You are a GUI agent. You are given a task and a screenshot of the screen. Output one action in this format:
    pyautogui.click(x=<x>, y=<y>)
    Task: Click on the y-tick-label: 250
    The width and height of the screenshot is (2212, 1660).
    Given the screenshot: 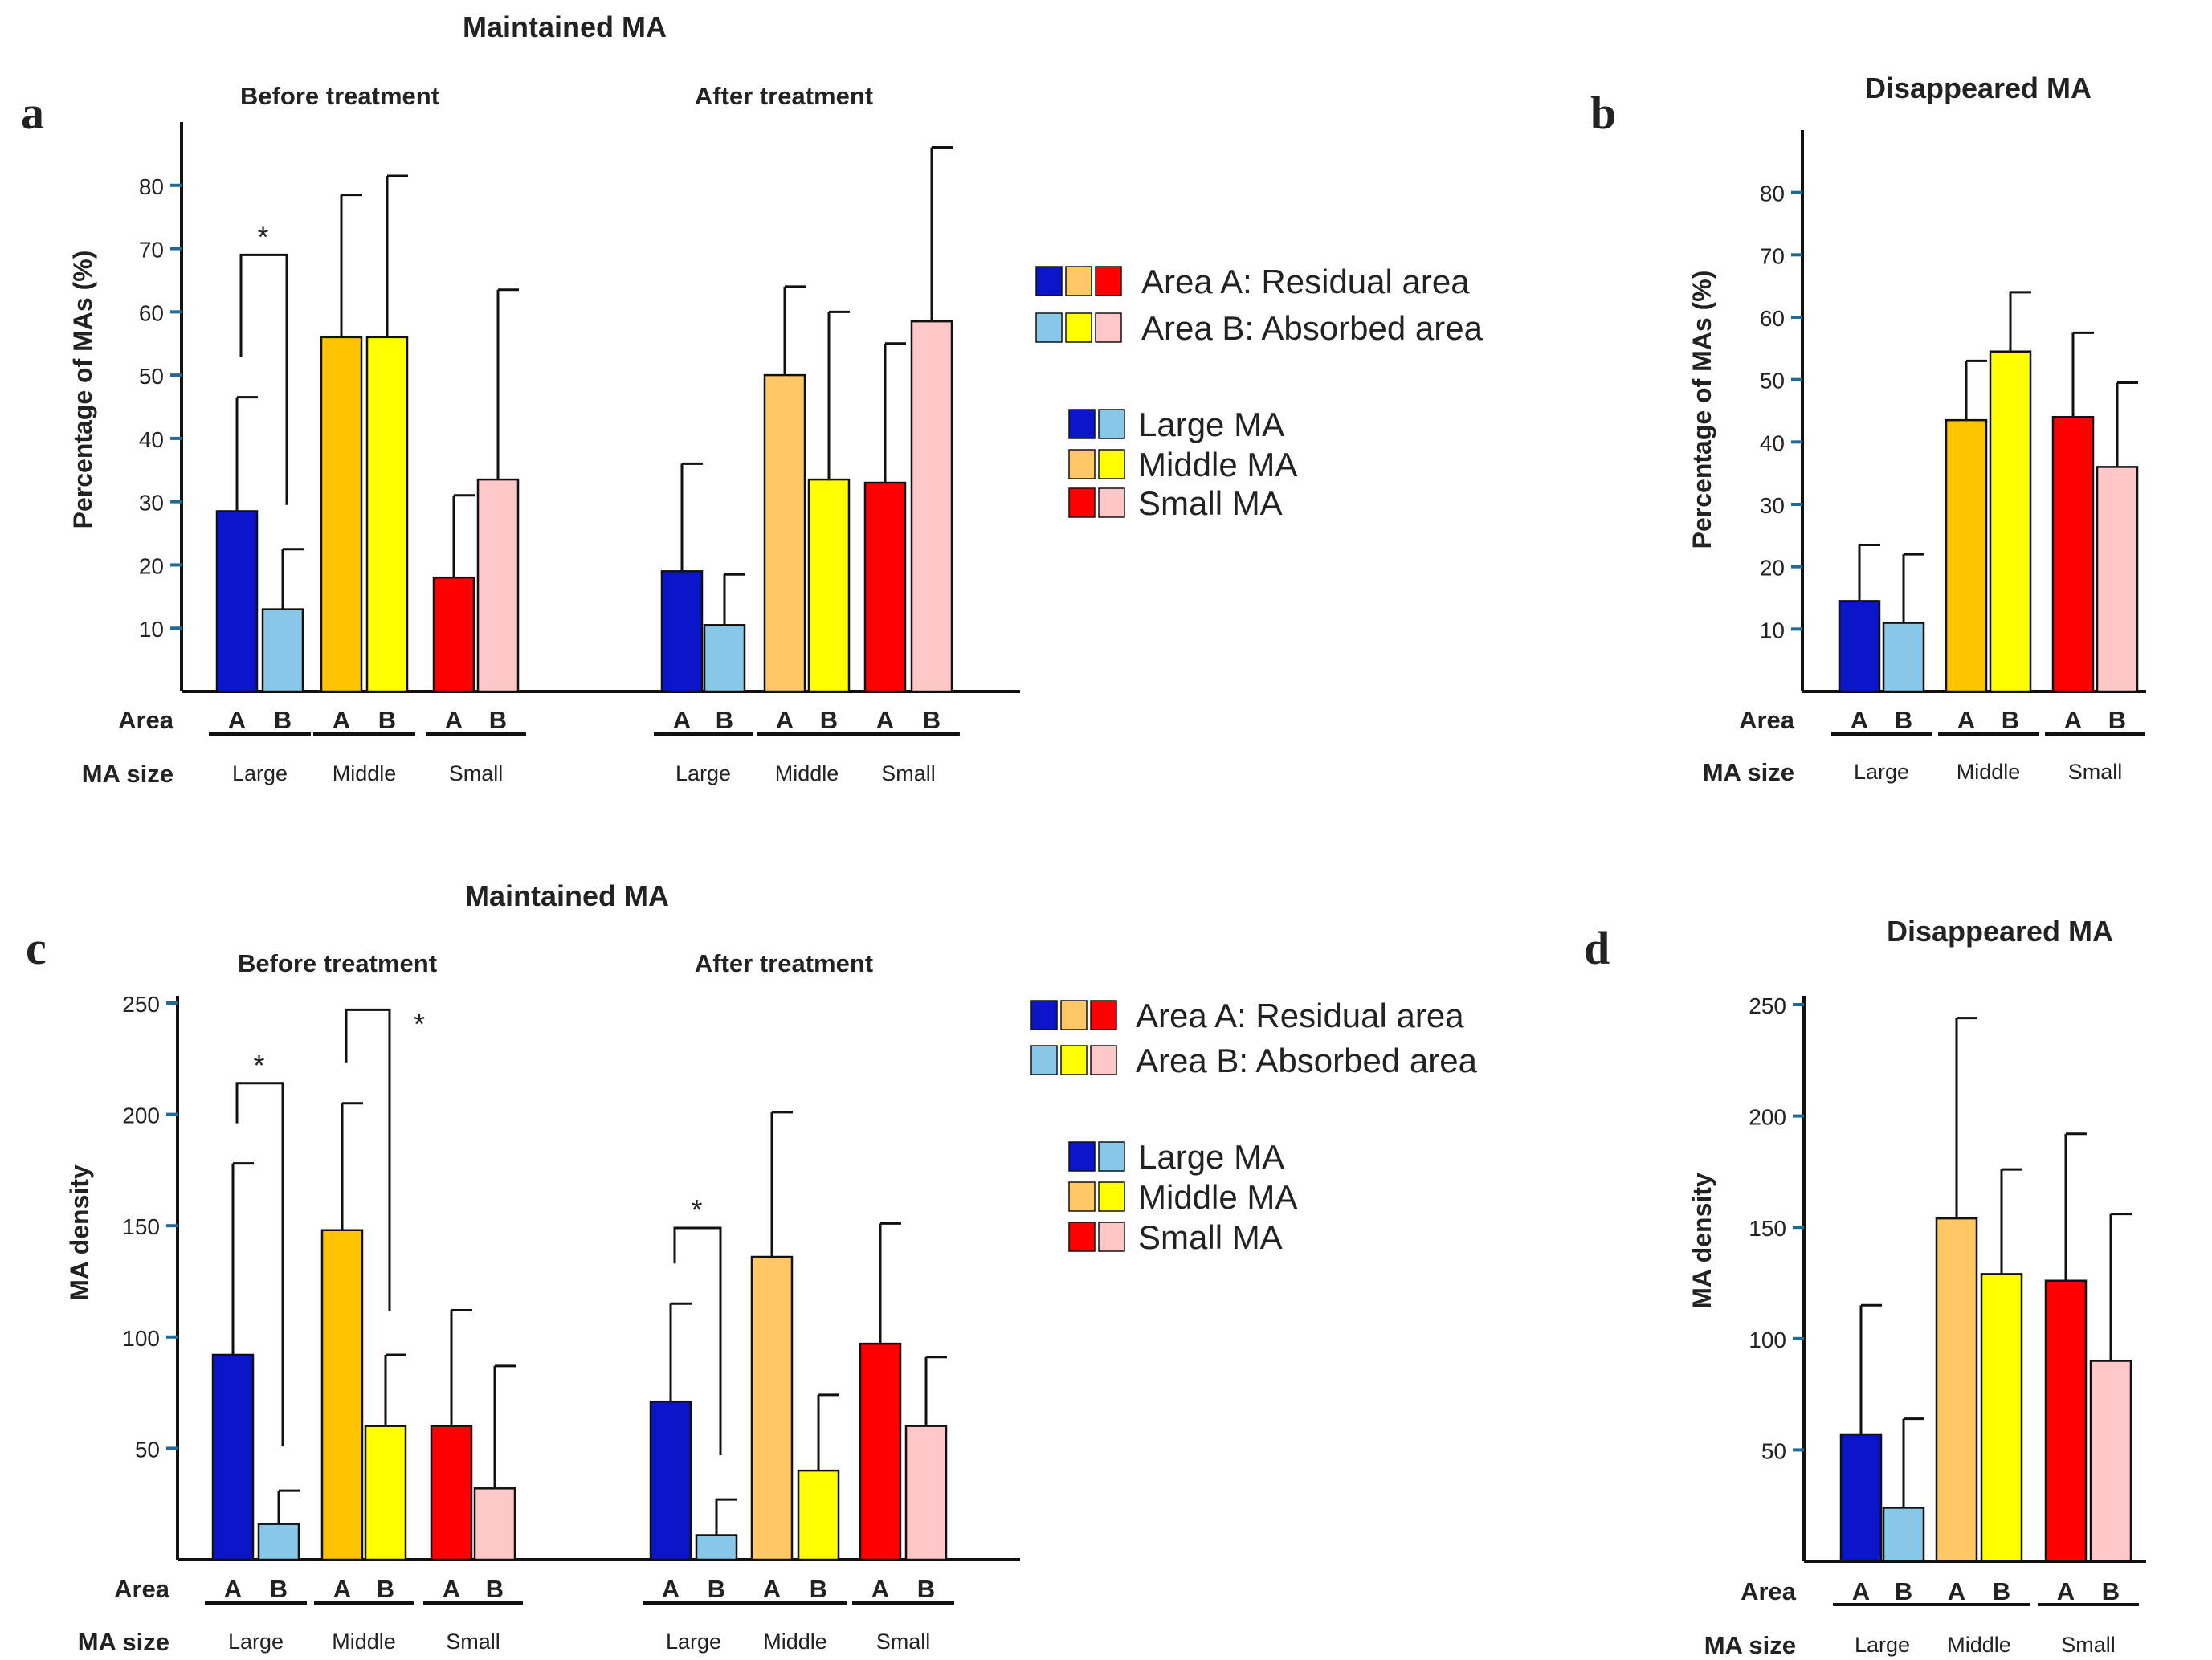 What is the action you would take?
    pyautogui.click(x=141, y=1004)
    